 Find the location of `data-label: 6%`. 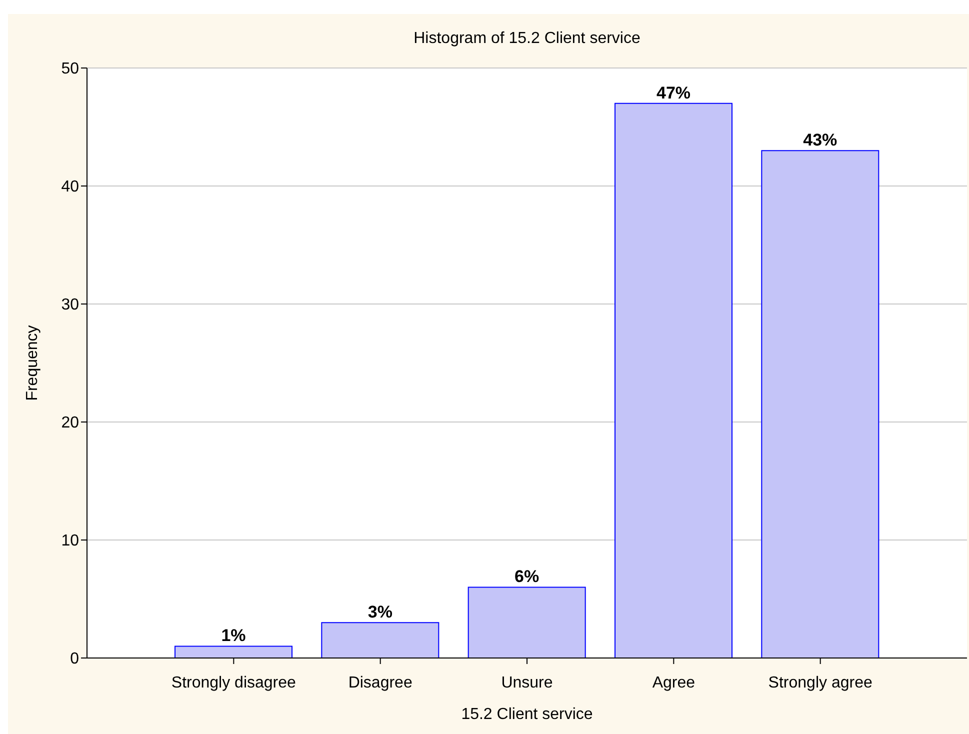

data-label: 6% is located at coordinates (527, 576).